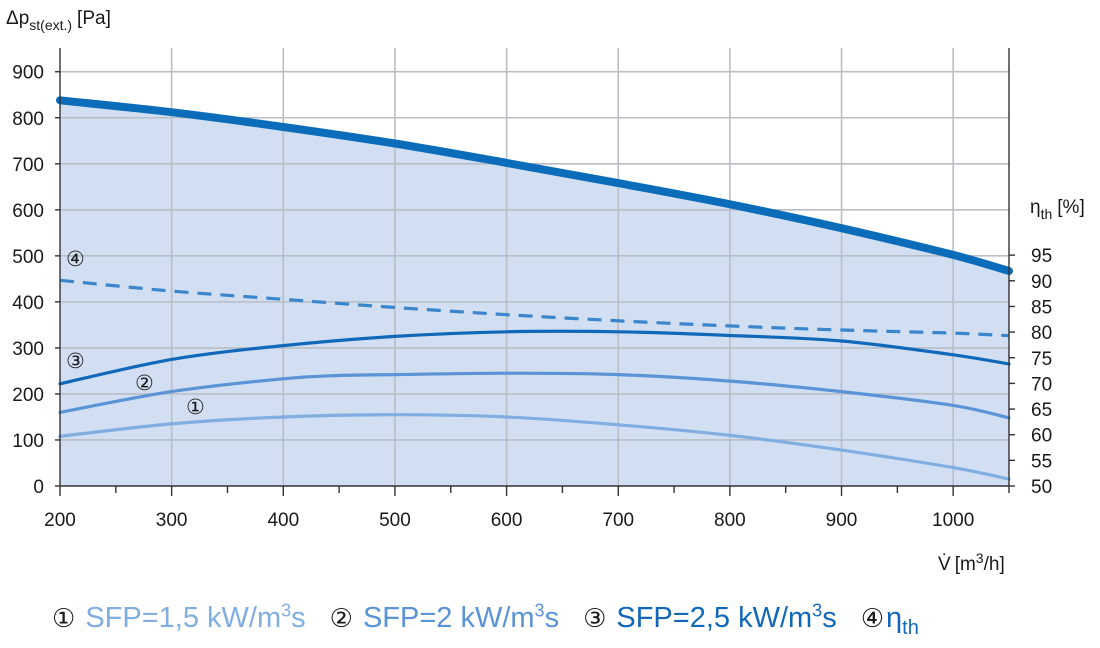 The height and width of the screenshot is (648, 1100). I want to click on legend-item-sfp-2-5: ③ SFP=2,5 kW/m3s, so click(710, 617).